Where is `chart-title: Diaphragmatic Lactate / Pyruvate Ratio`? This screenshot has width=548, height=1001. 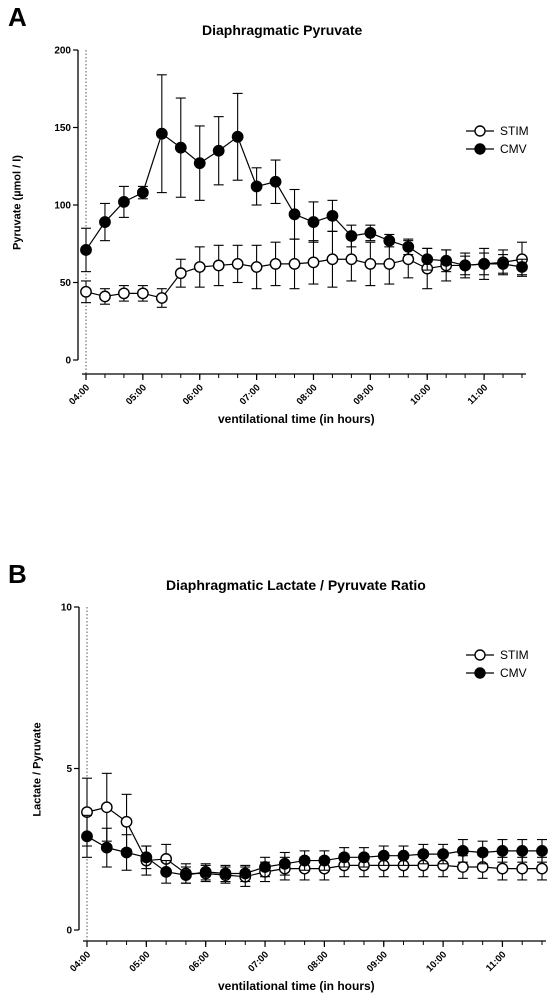 chart-title: Diaphragmatic Lactate / Pyruvate Ratio is located at coordinates (296, 585).